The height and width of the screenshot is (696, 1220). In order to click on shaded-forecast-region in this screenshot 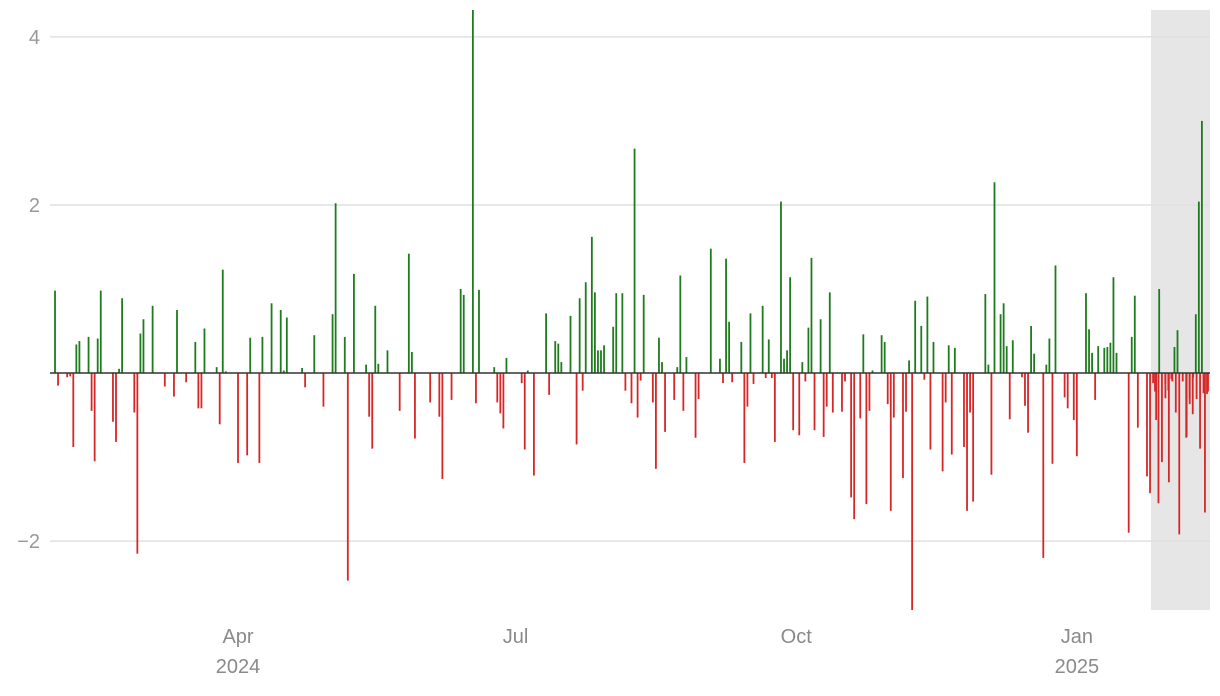, I will do `click(1180, 310)`.